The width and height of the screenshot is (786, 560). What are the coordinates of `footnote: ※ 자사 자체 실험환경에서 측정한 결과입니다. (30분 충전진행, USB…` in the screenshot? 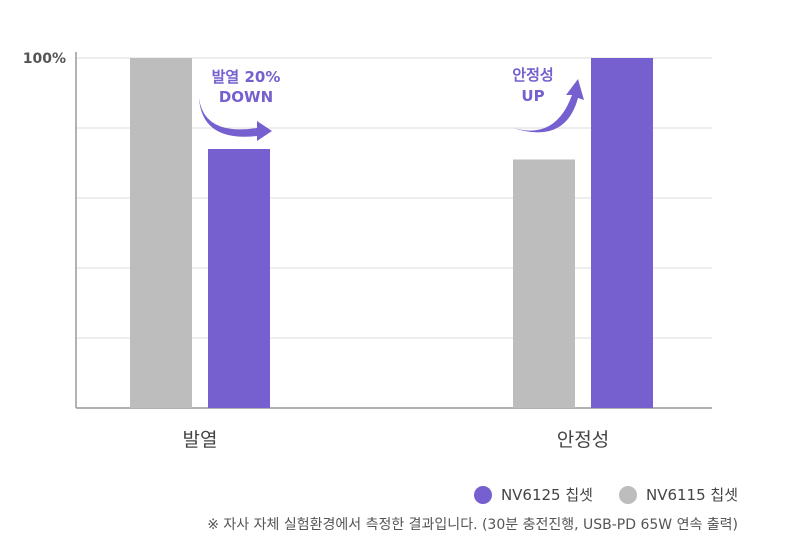 It's located at (472, 525).